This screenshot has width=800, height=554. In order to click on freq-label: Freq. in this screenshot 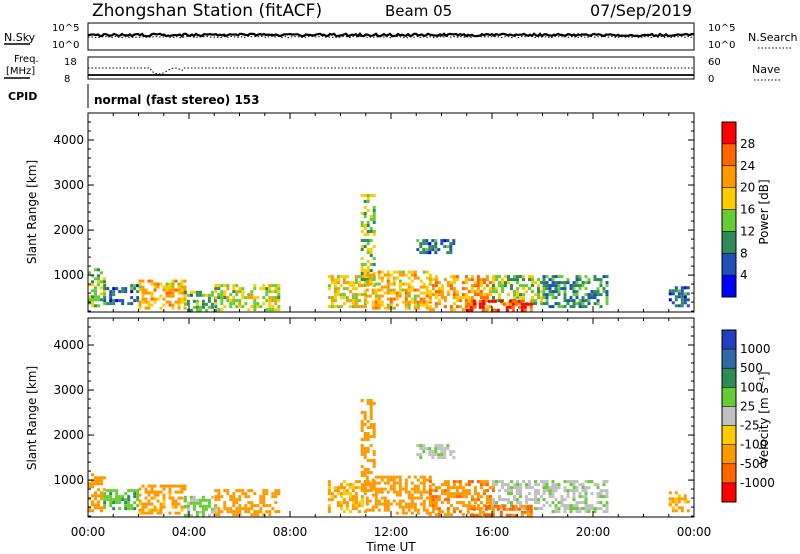, I will do `click(26, 59)`.